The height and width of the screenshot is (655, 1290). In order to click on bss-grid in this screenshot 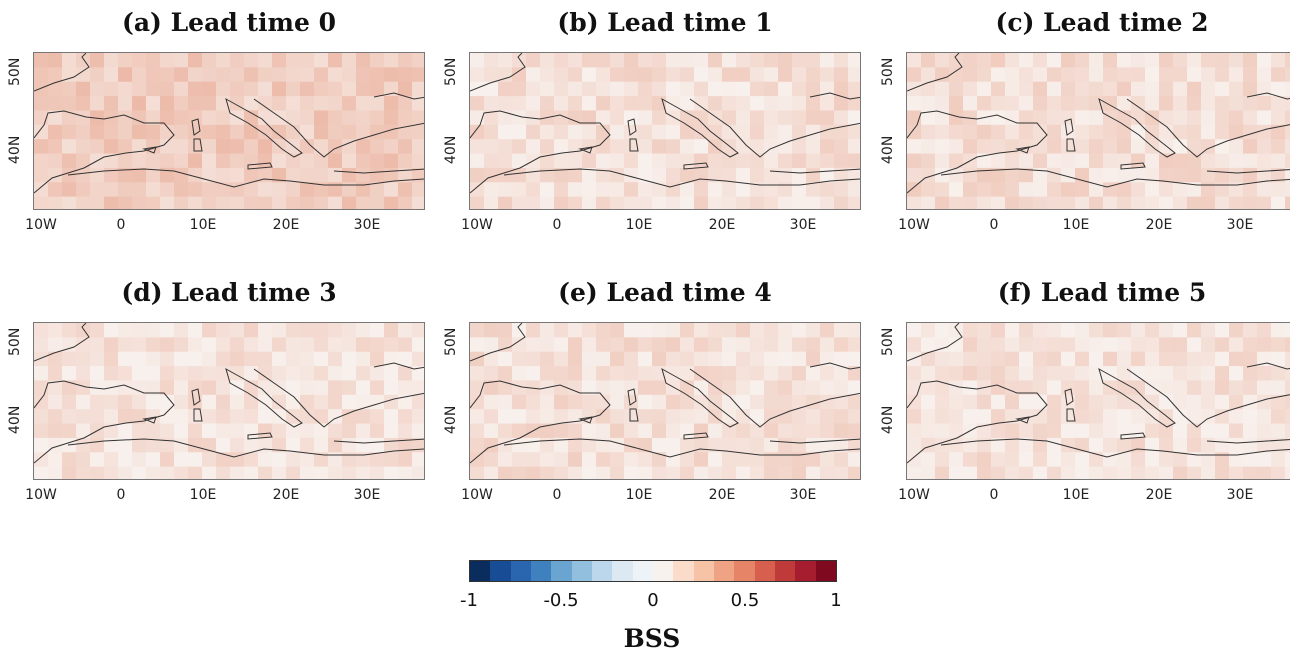, I will do `click(229, 131)`.